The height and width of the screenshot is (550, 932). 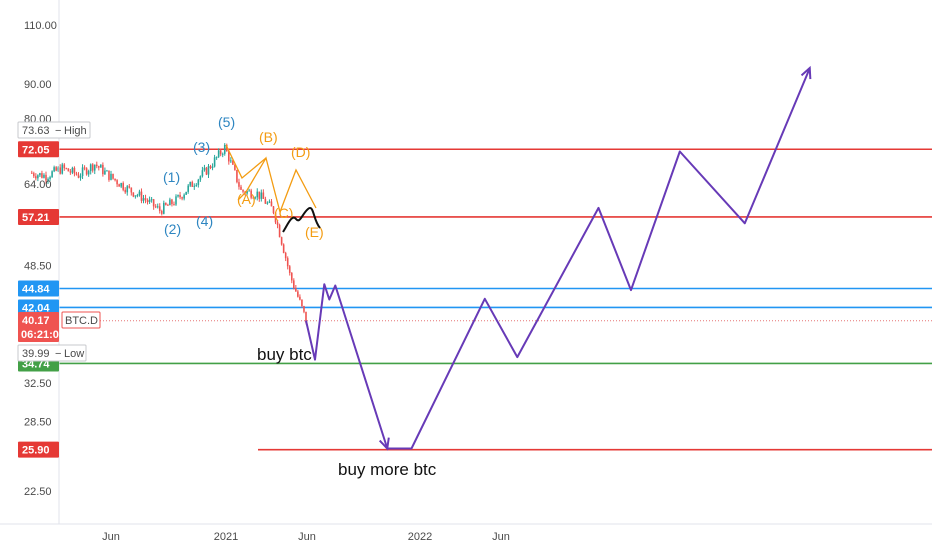 I want to click on price-tag-label: 44.84, so click(x=36, y=290).